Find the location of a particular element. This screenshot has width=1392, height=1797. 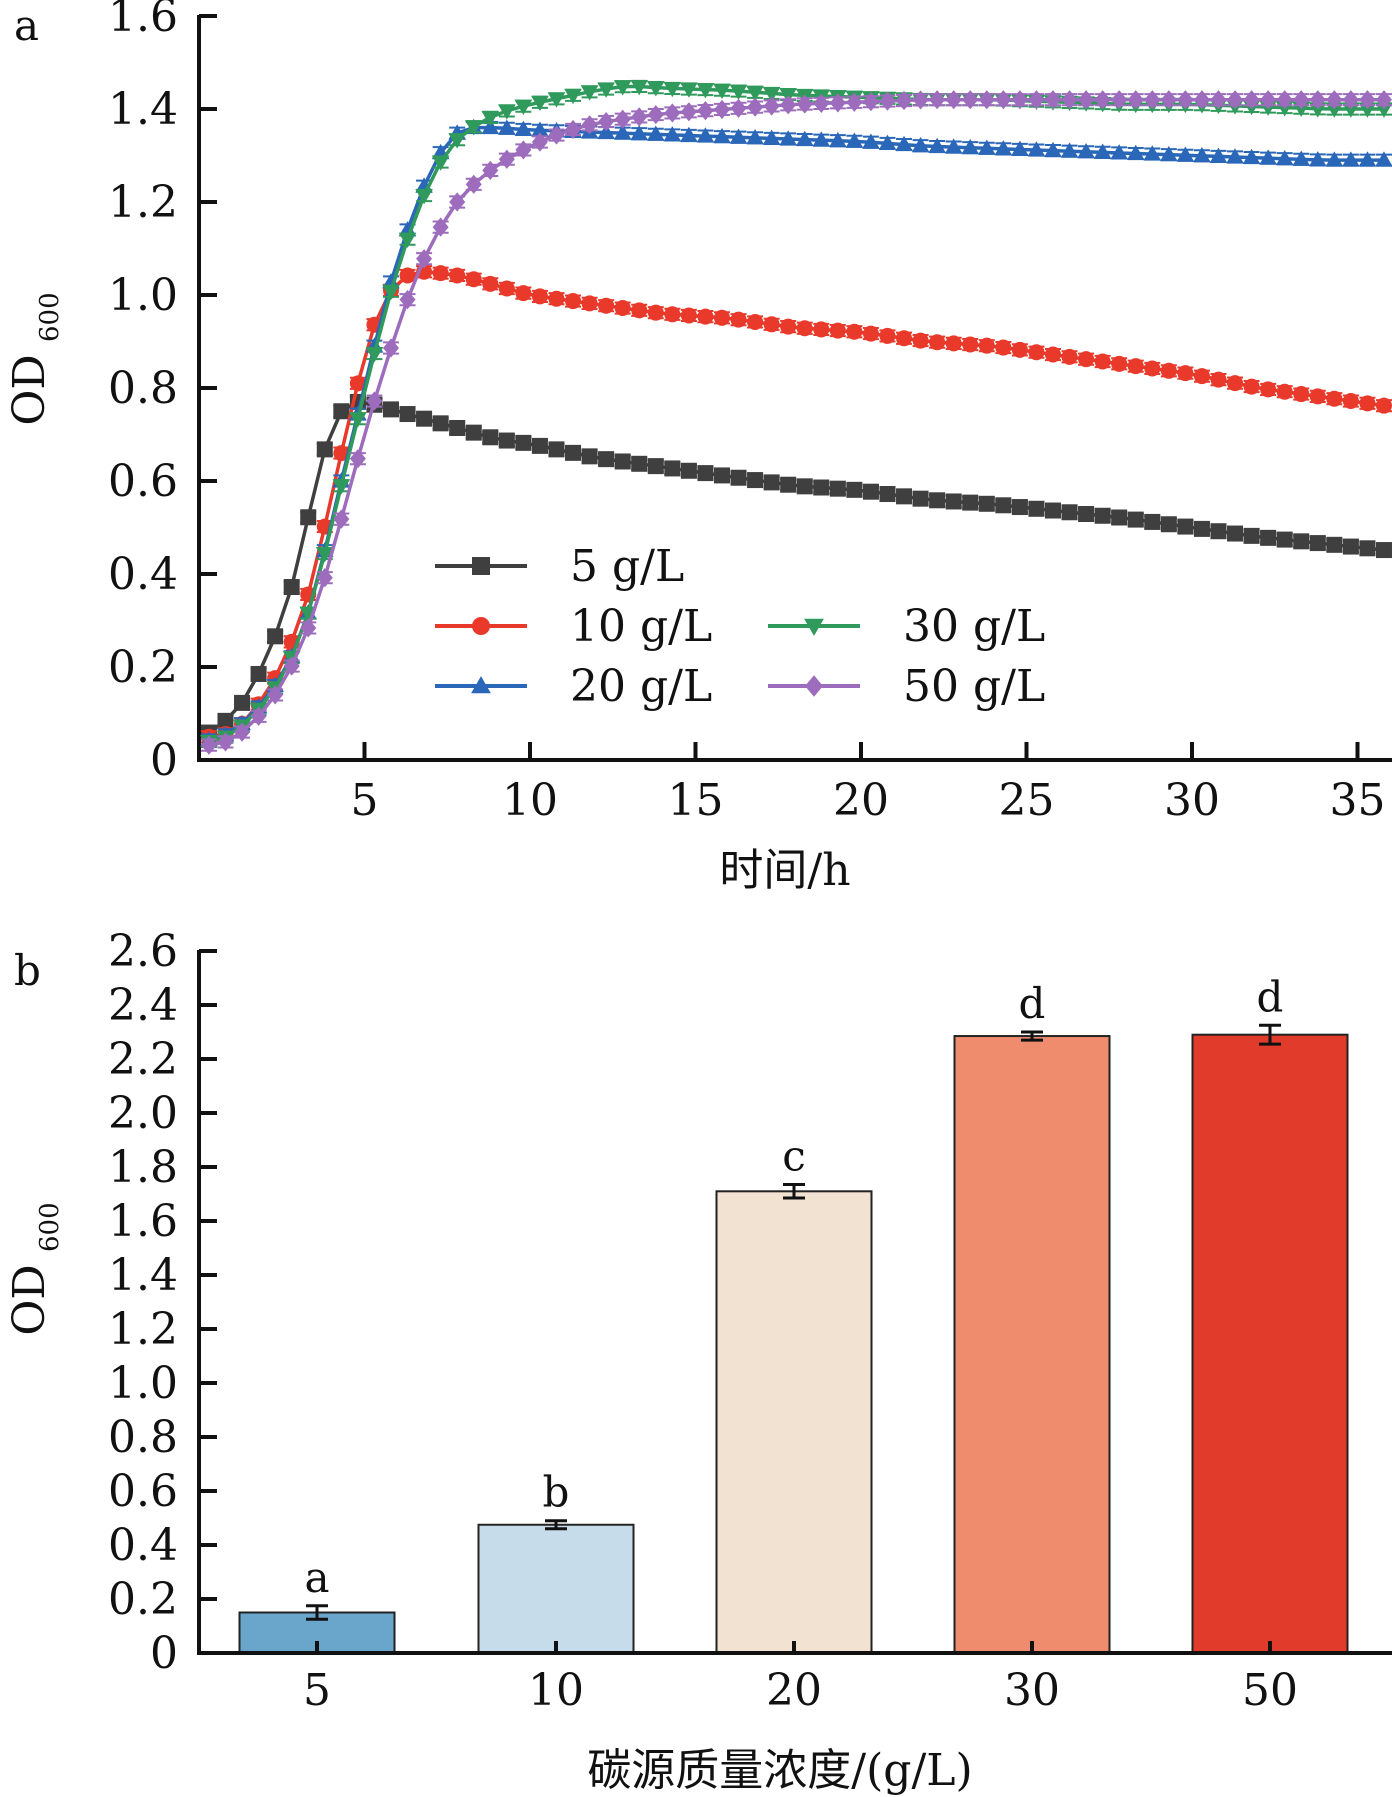

y-tick-label: 0.6 is located at coordinates (143, 481).